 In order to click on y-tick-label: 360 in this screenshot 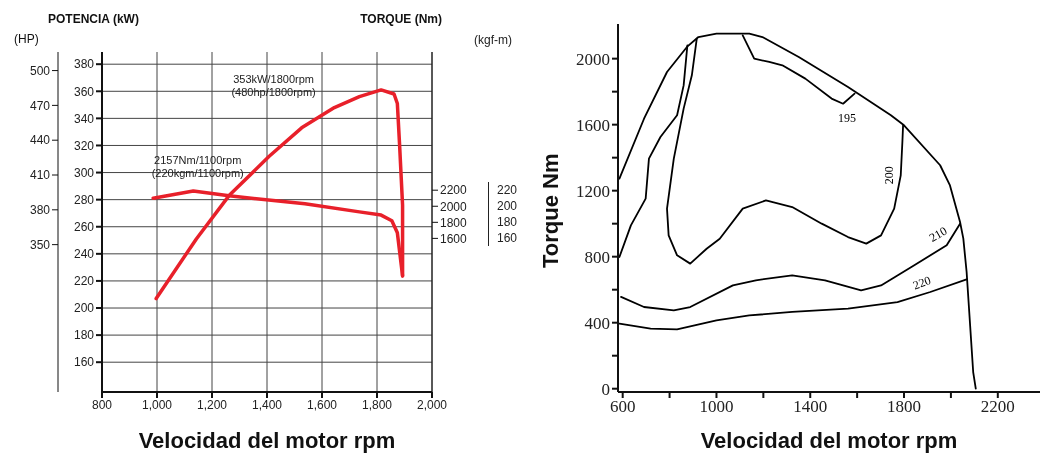, I will do `click(84, 91)`.